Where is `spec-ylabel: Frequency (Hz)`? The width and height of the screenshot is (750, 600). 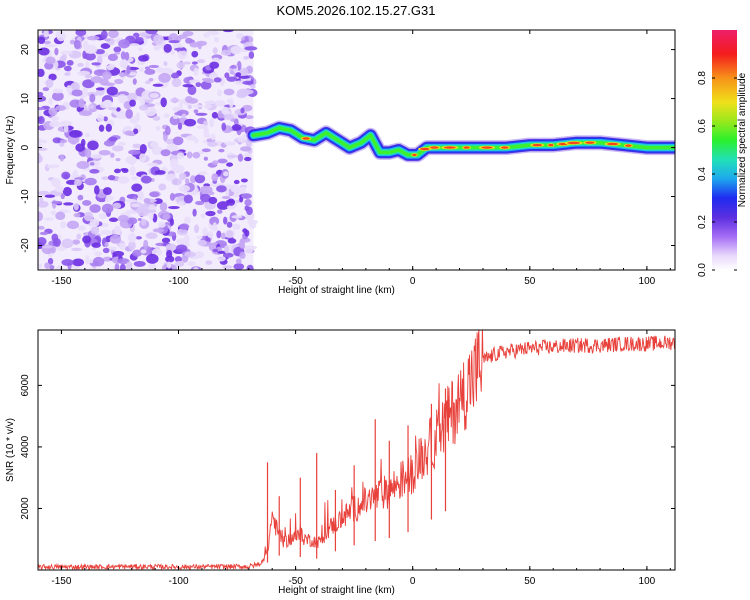 spec-ylabel: Frequency (Hz) is located at coordinates (10, 150).